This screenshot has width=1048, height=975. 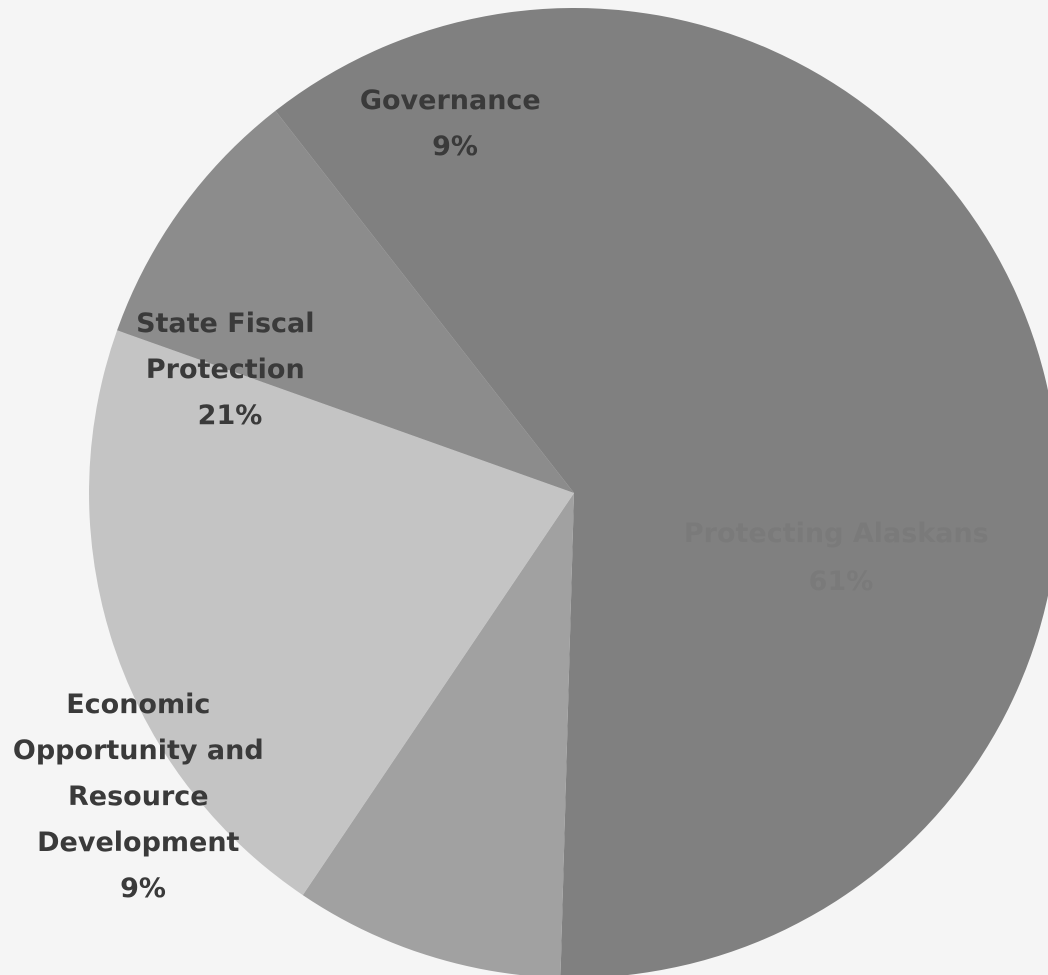 What do you see at coordinates (138, 842) in the screenshot?
I see `label-economic-line-4: Development` at bounding box center [138, 842].